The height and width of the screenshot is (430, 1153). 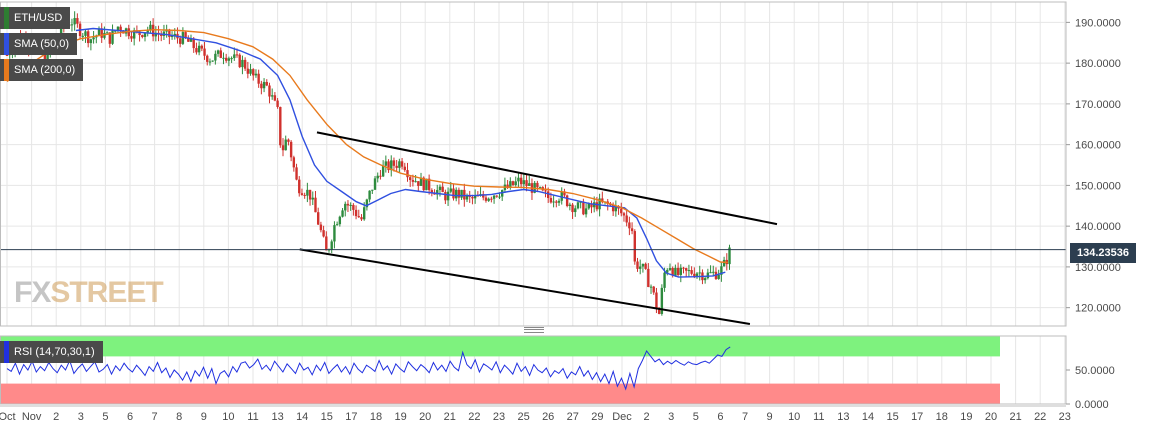 I want to click on legend-eth-usd: ETH/USD, so click(x=35, y=18).